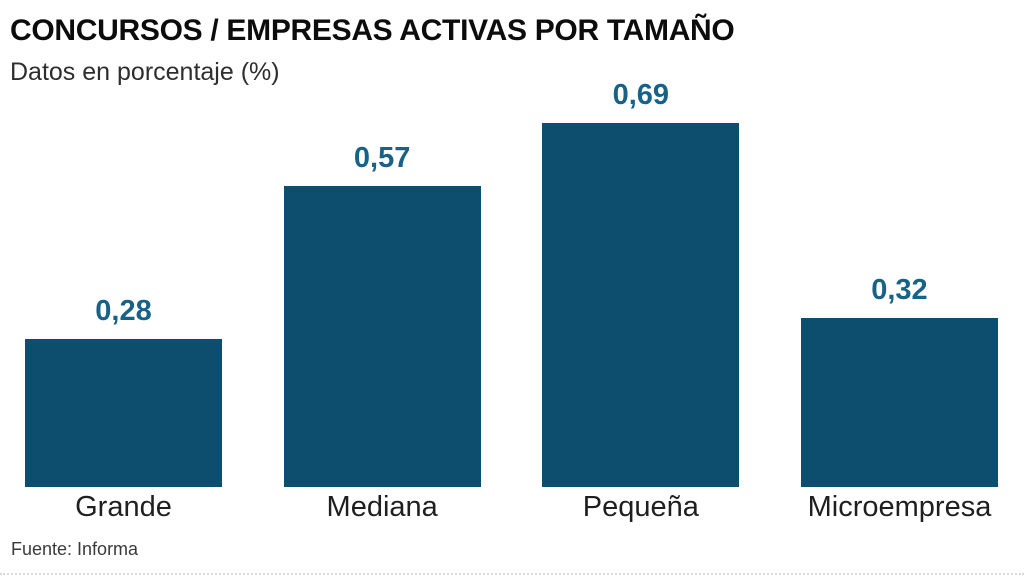  What do you see at coordinates (641, 95) in the screenshot?
I see `value-label-pequena: 0,69` at bounding box center [641, 95].